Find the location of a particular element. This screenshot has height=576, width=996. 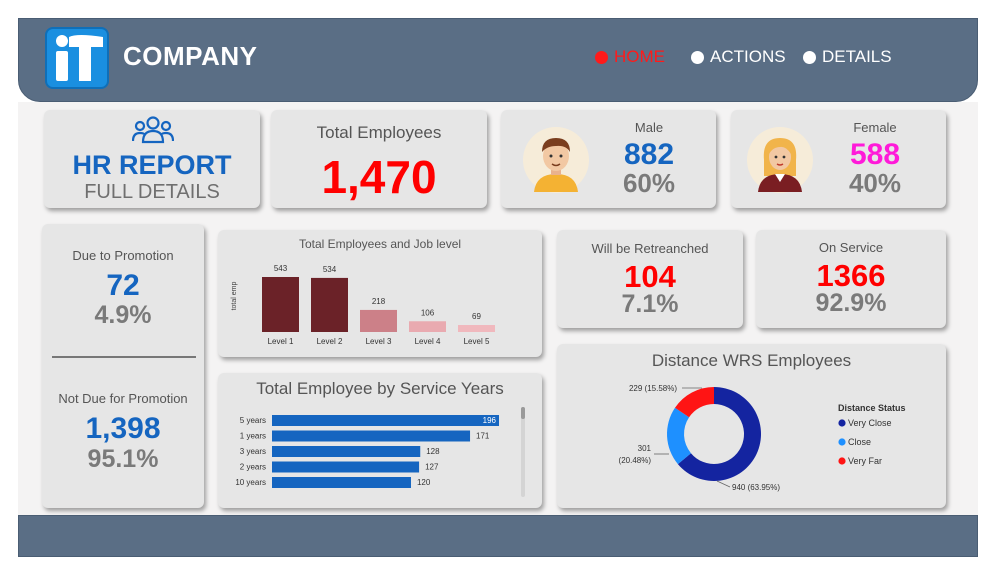

service-years-scrollbar is located at coordinates (523, 452).